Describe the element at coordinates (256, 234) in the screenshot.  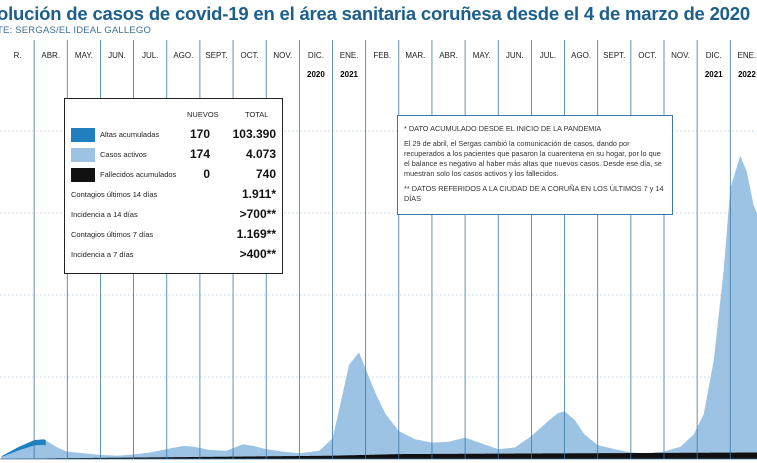
I see `stat-value: 1.169**` at that location.